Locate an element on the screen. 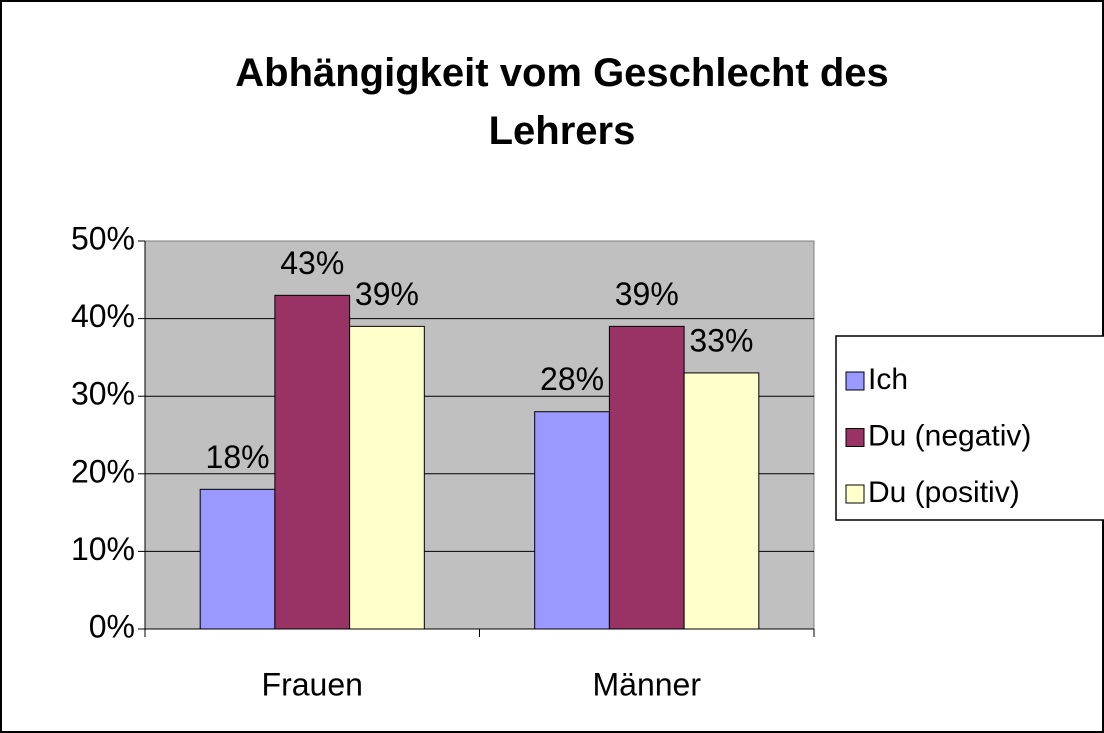  legend-label: Du (positiv) is located at coordinates (944, 492).